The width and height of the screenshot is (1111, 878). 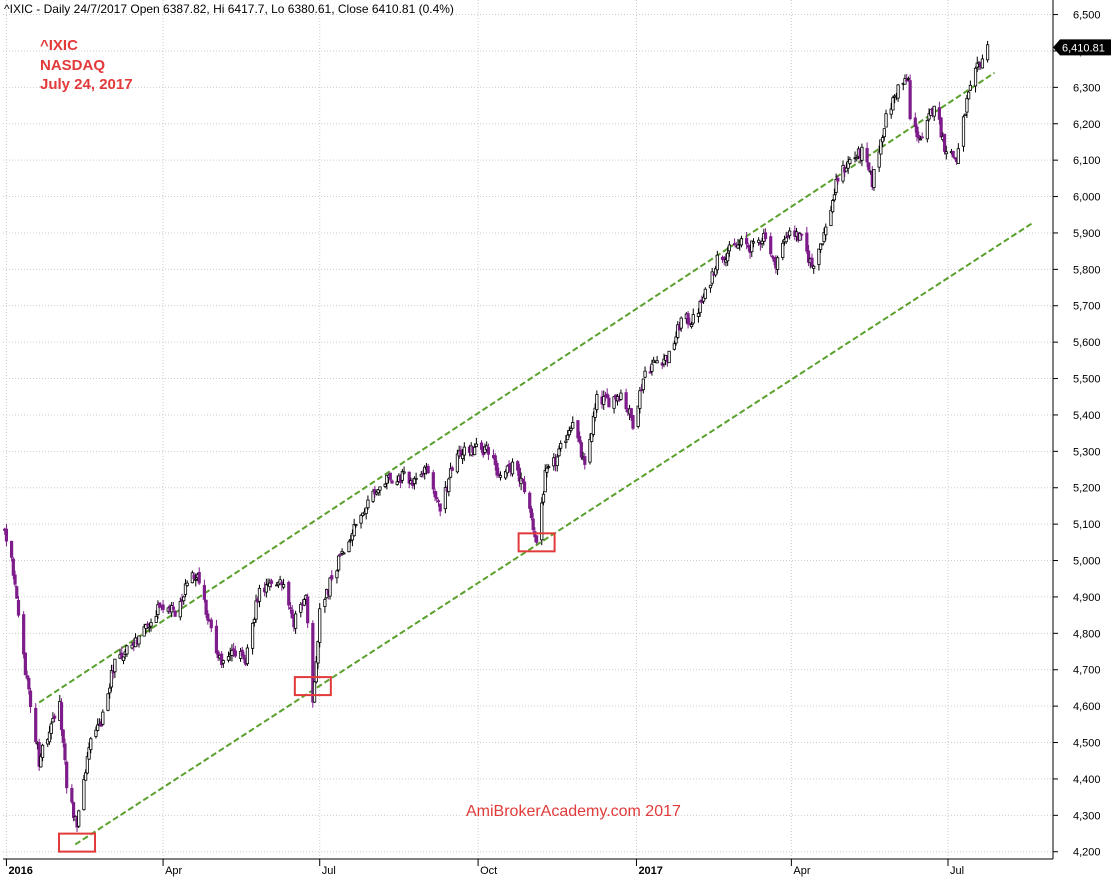 What do you see at coordinates (1087, 161) in the screenshot?
I see `y-tick-label: 6,100` at bounding box center [1087, 161].